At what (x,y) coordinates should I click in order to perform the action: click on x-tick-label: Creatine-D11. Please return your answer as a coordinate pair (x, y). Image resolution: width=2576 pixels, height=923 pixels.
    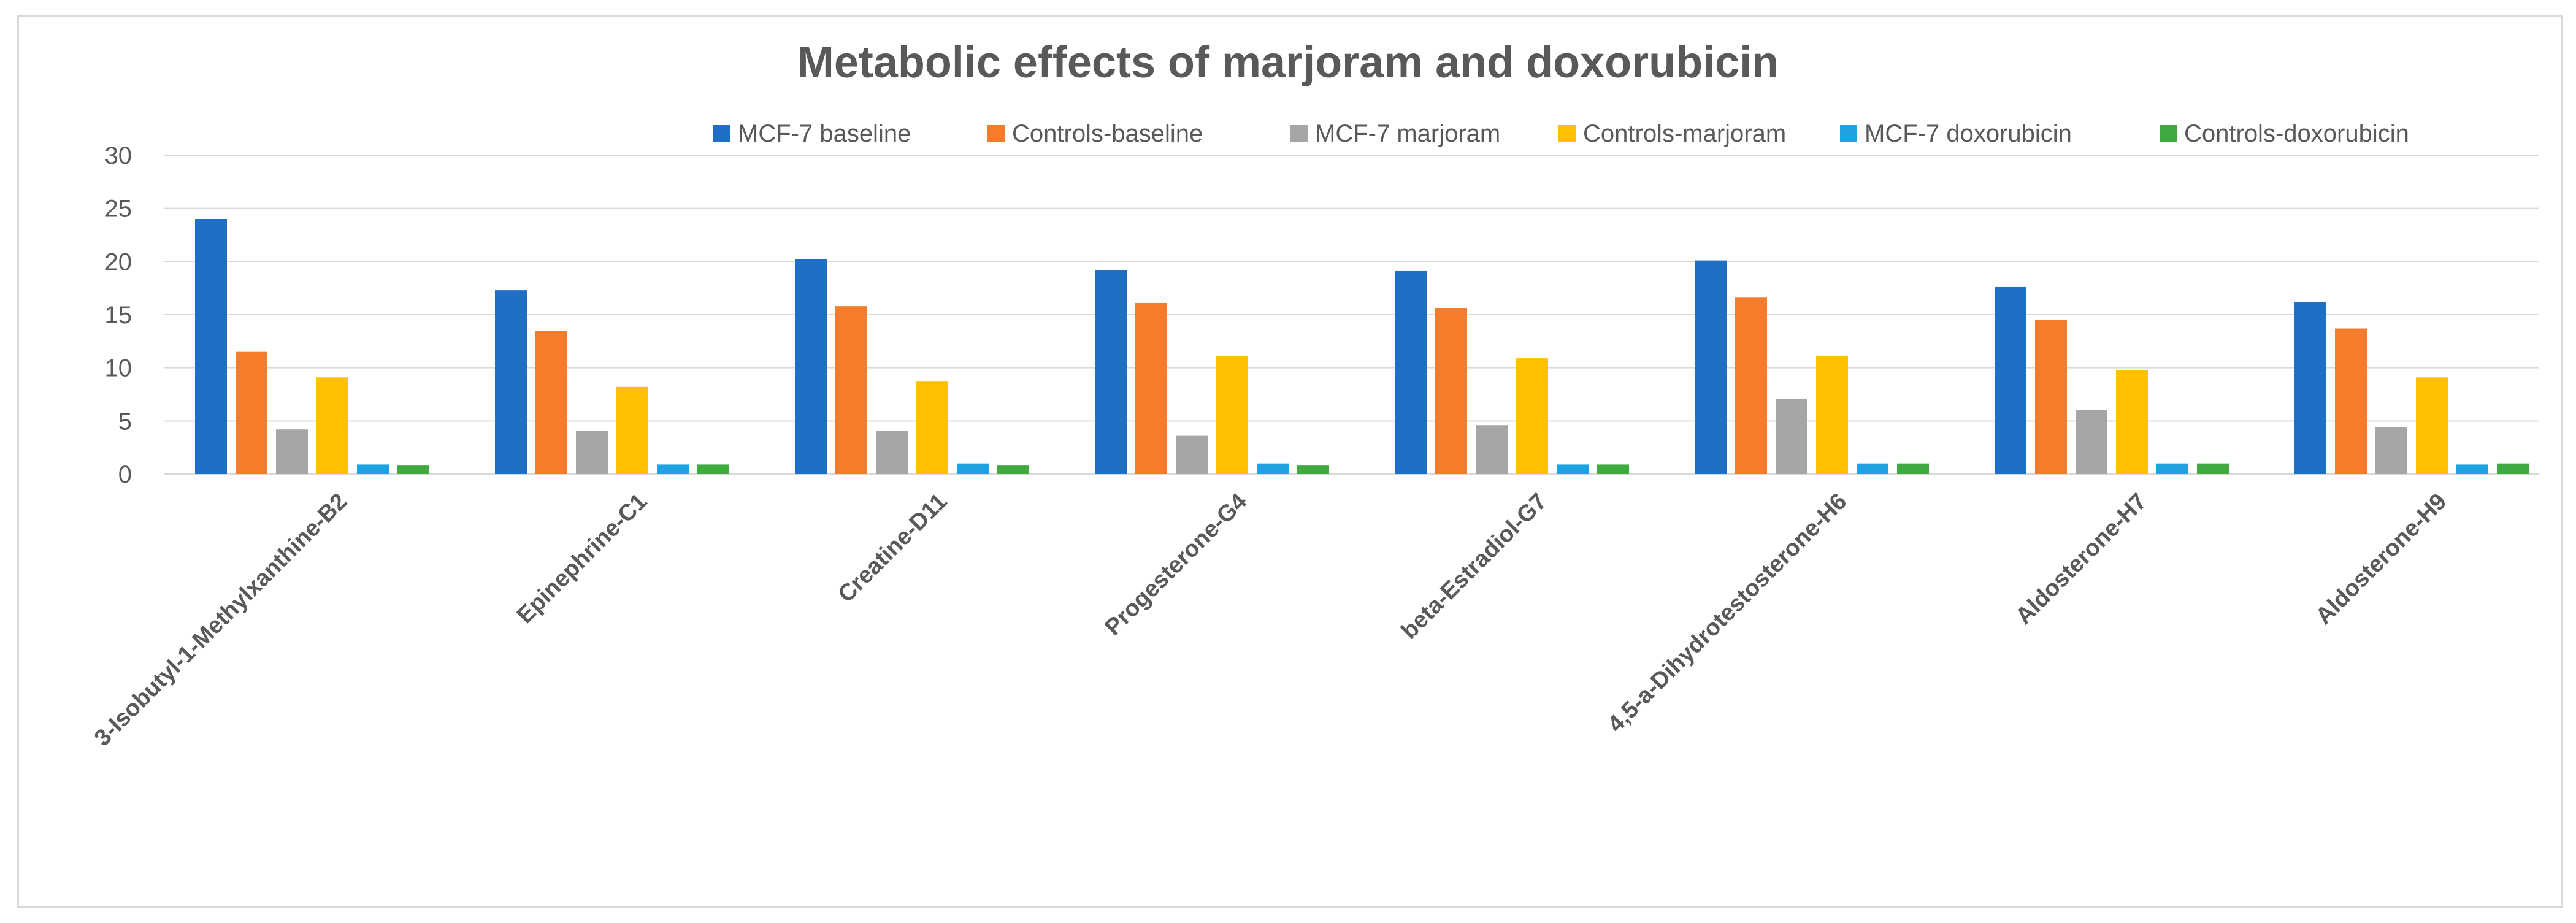
    Looking at the image, I should click on (892, 548).